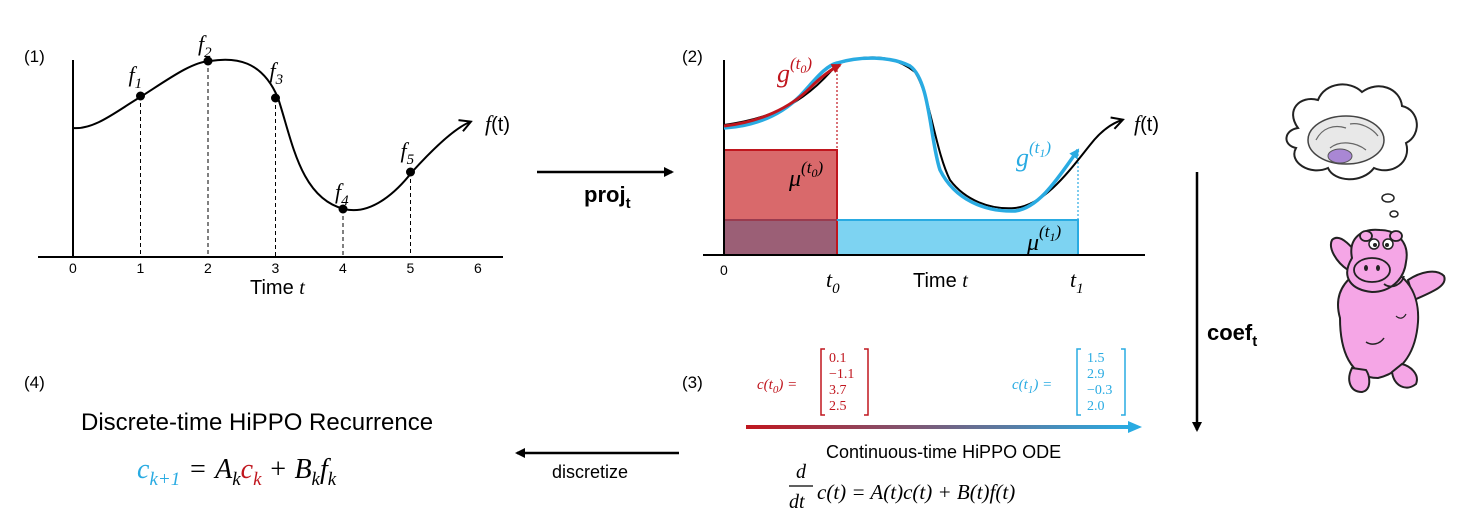 This screenshot has height=532, width=1467. I want to click on t1-tick-label: t1, so click(1077, 282).